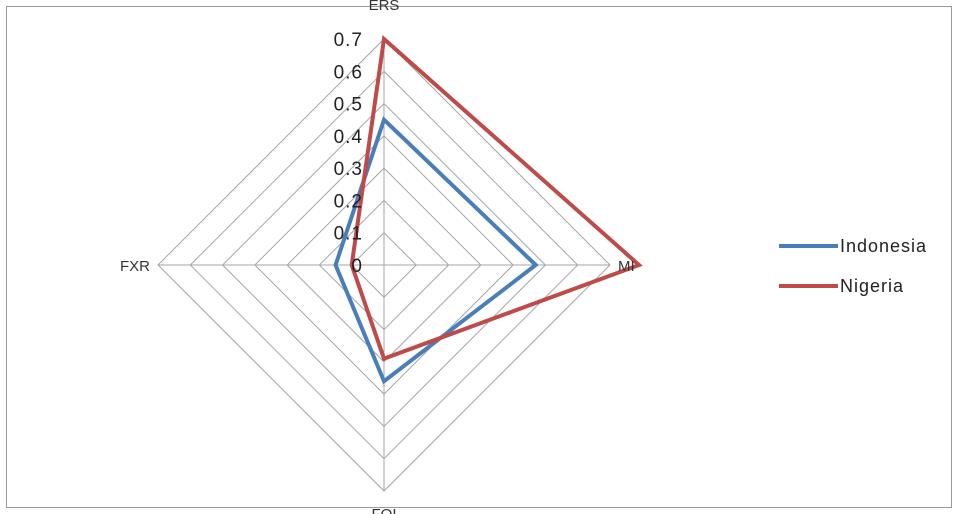 This screenshot has width=959, height=514. What do you see at coordinates (348, 153) in the screenshot?
I see `radial-tick-labels: 0 0.1 0.2 0.3 0.4 0.5 0.6 0.7` at bounding box center [348, 153].